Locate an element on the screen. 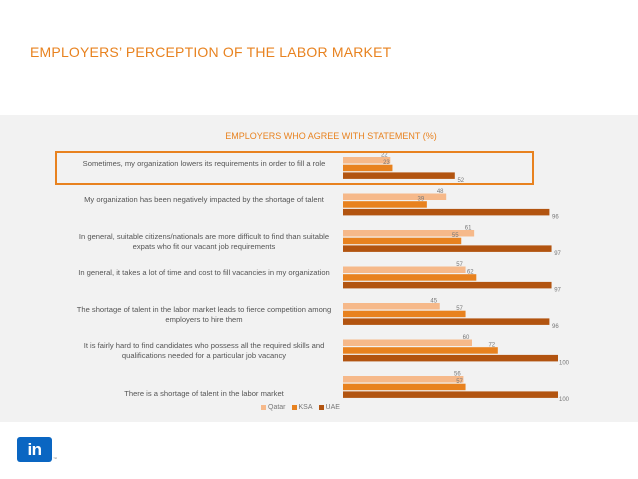 The image size is (638, 479). linkedin-logo: in is located at coordinates (34, 449).